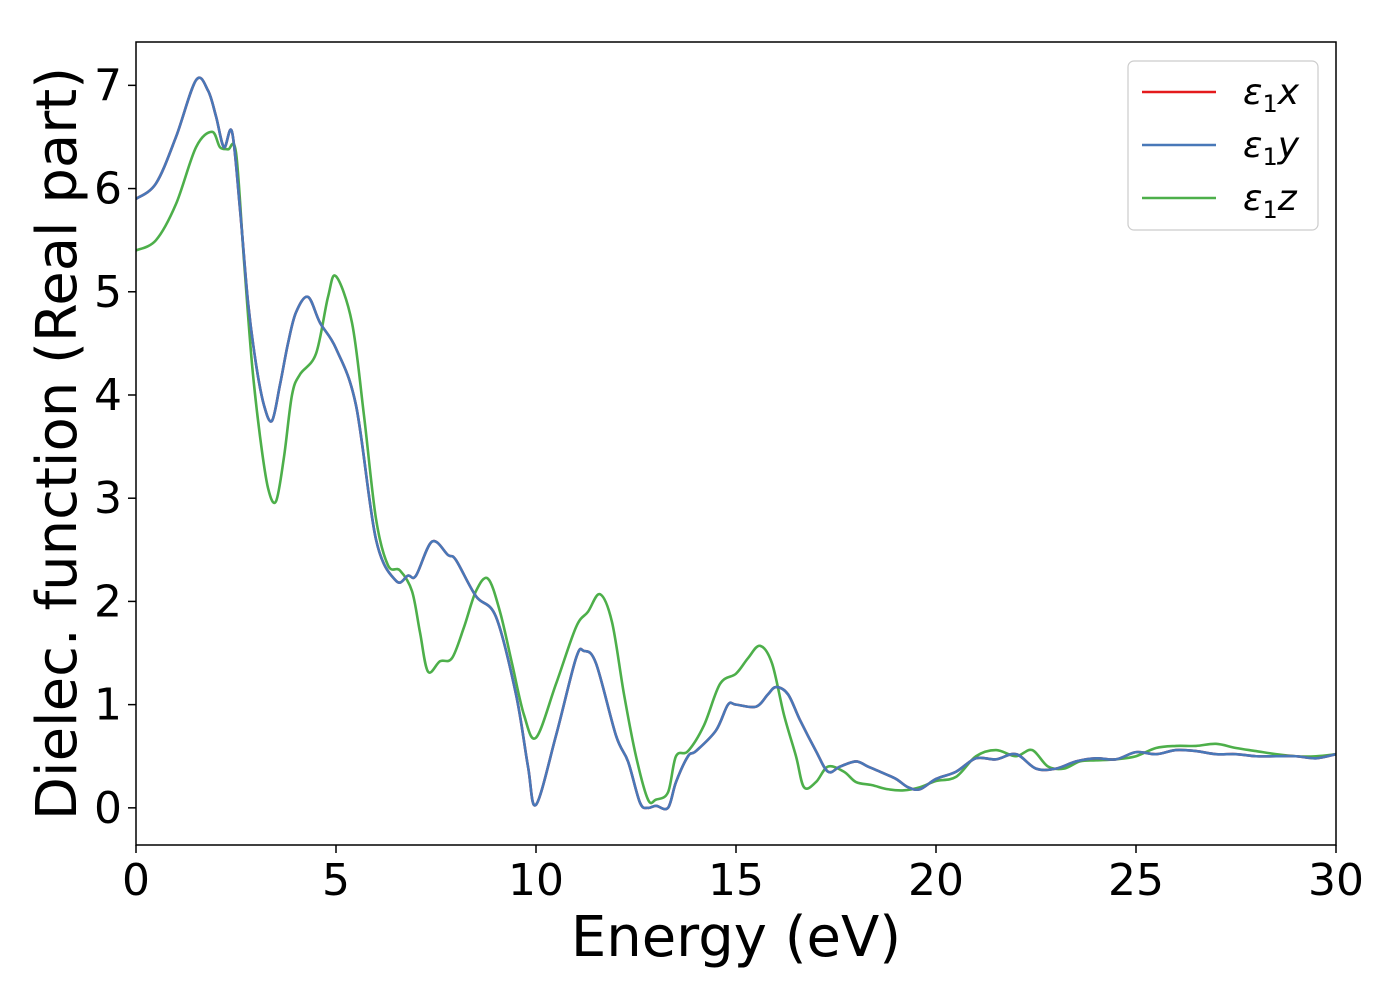  Describe the element at coordinates (108, 808) in the screenshot. I see `y-tick-label: 0` at that location.